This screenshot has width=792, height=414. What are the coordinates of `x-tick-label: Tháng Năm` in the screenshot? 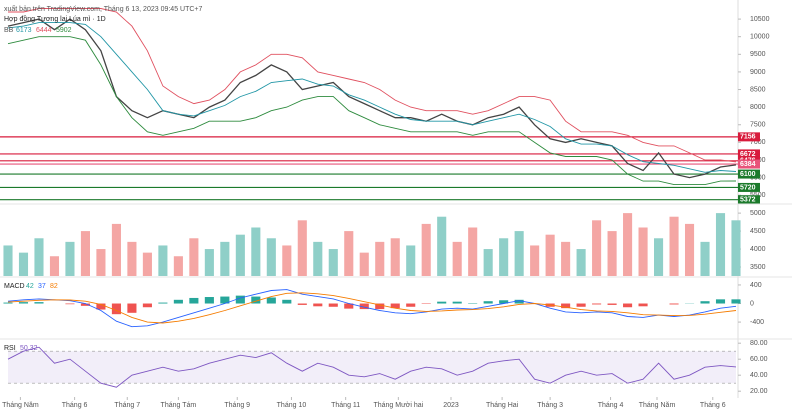 It's located at (20, 405).